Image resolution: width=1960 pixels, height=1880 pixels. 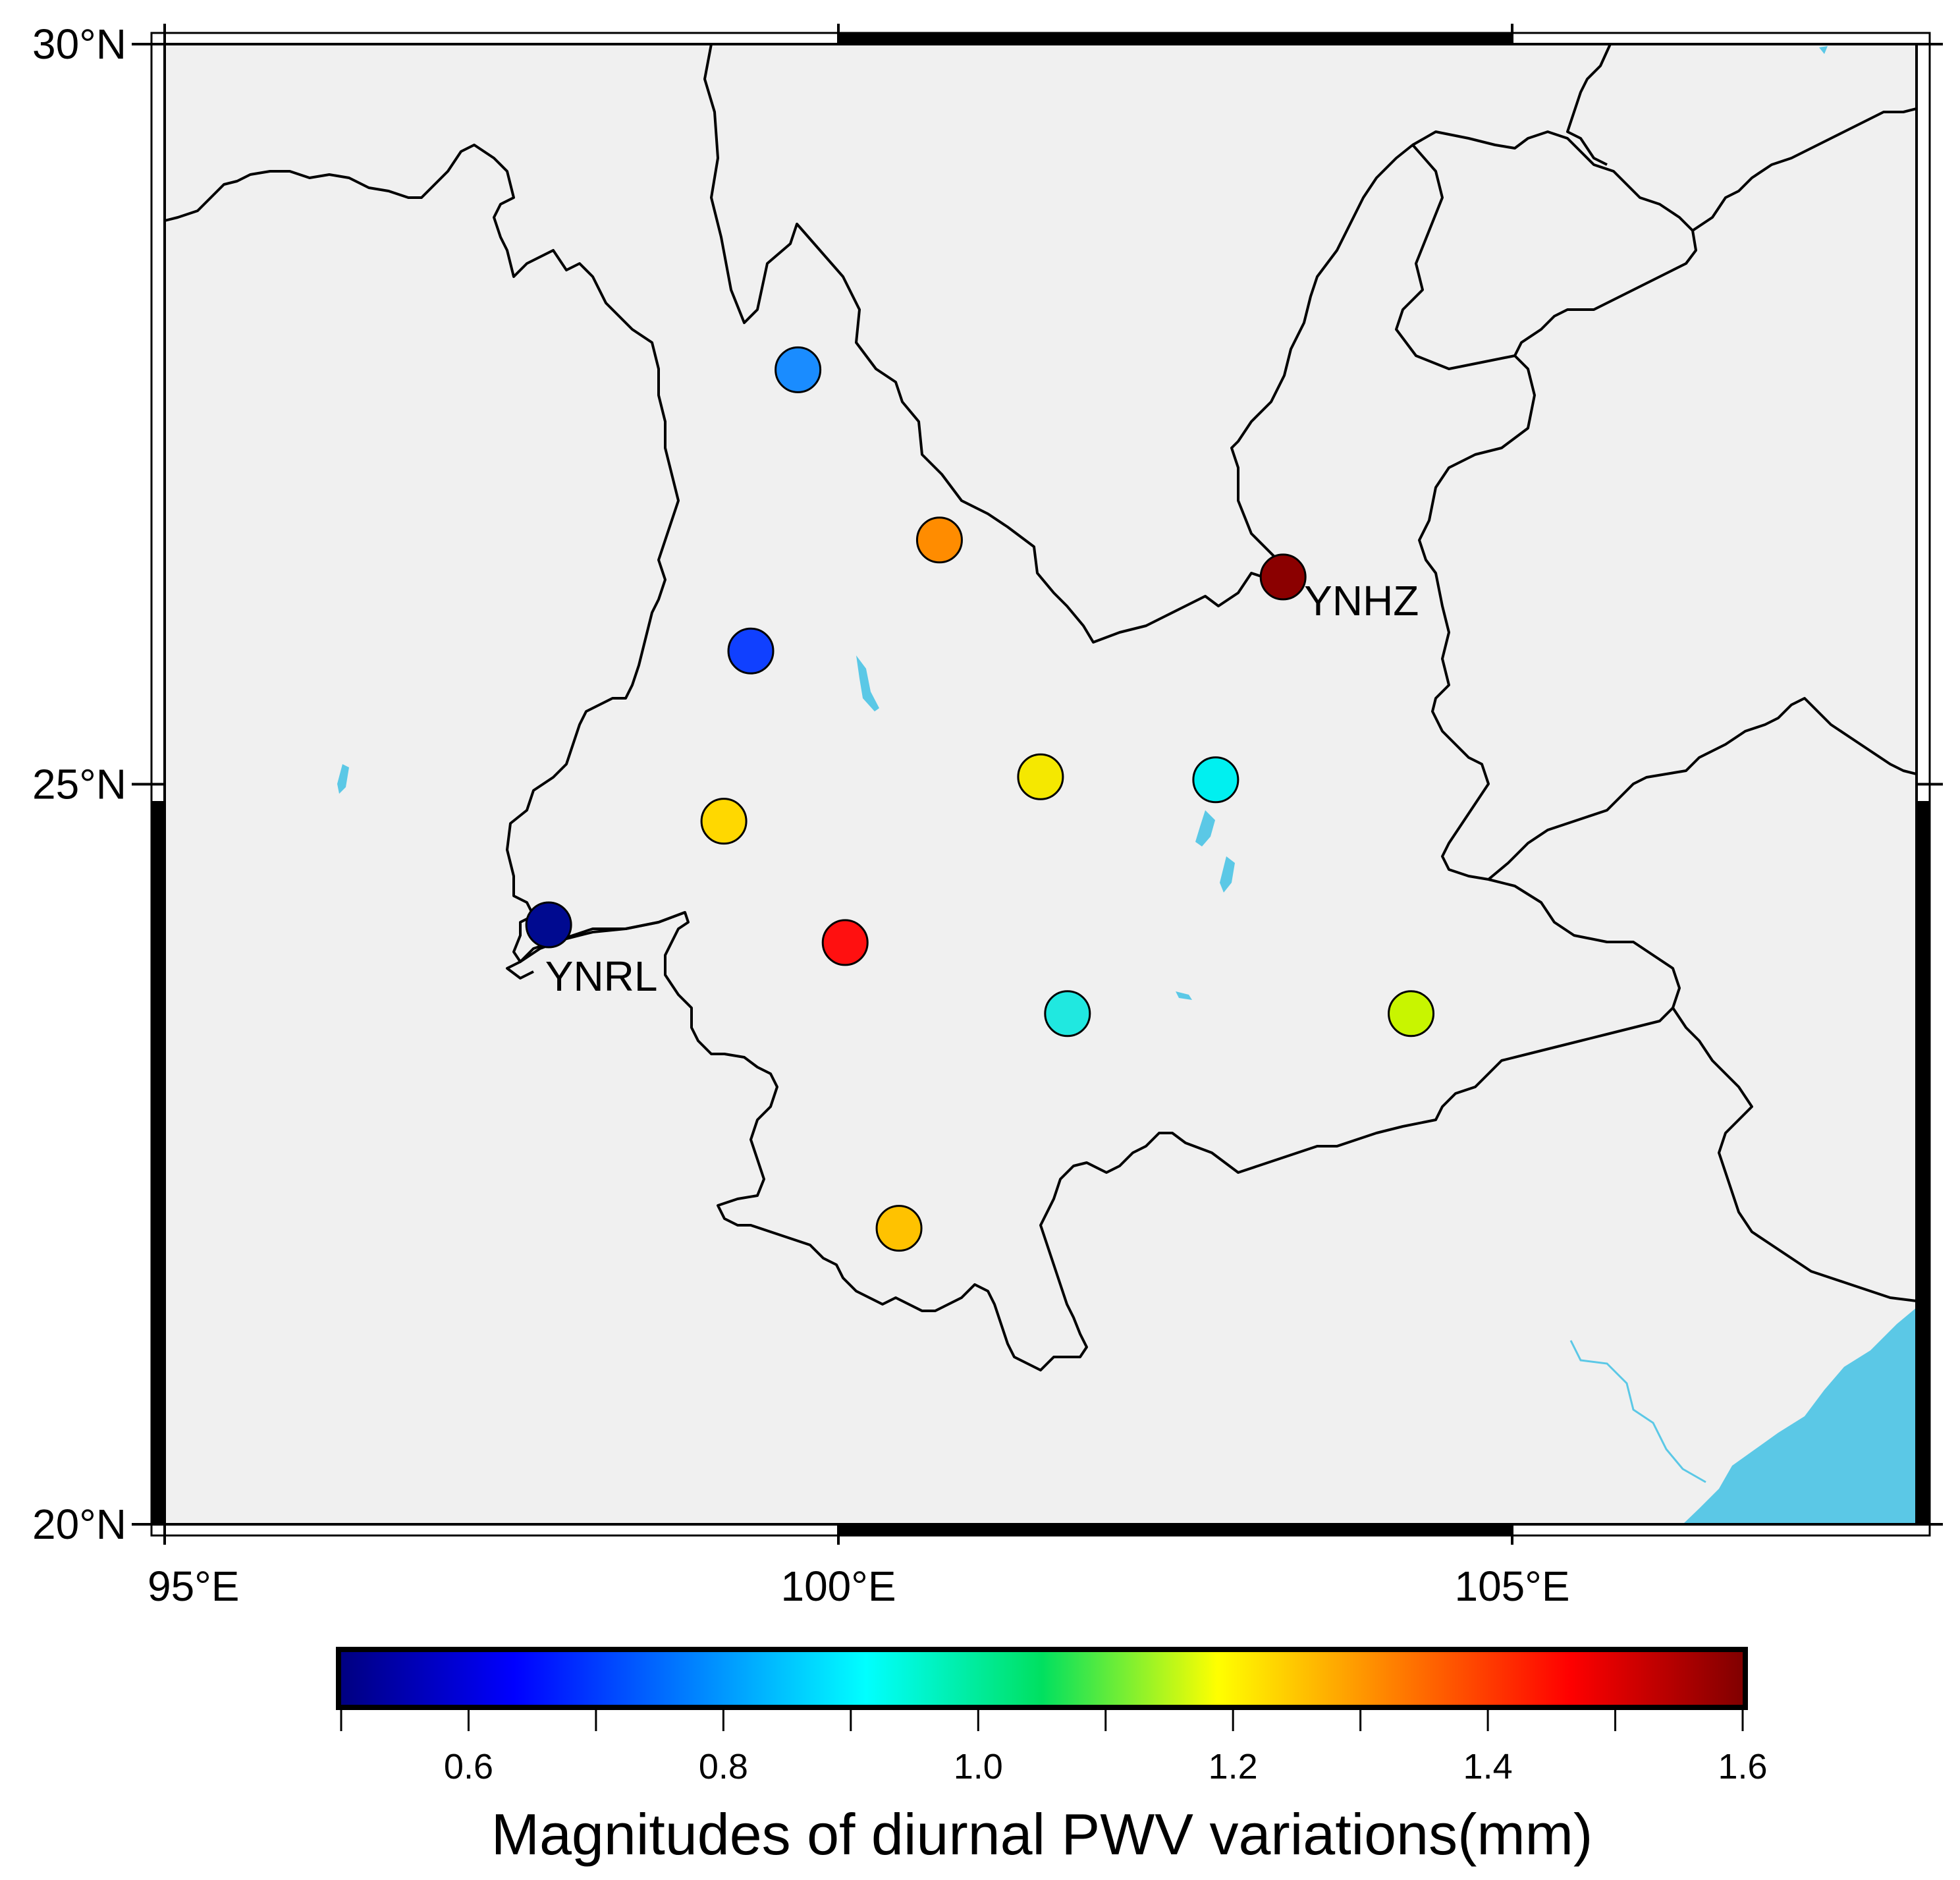 I want to click on y-tick-label-20: 20°N, so click(x=79, y=1524).